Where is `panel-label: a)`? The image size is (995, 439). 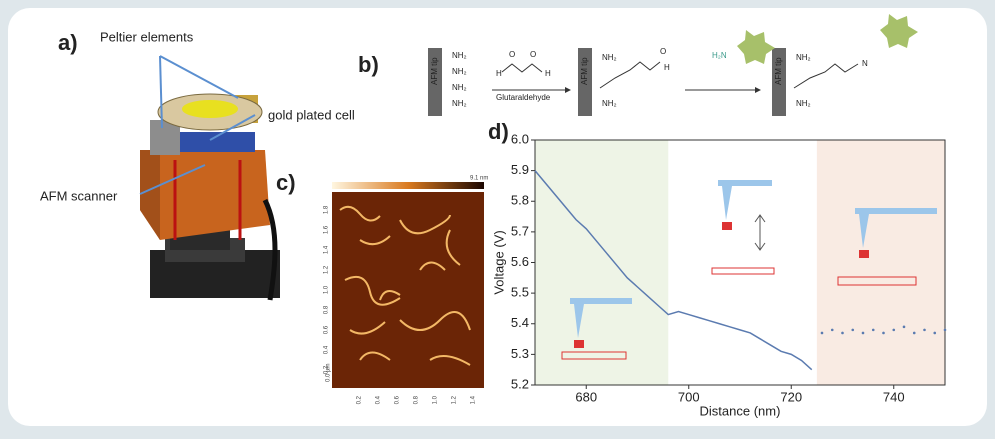 panel-label: a) is located at coordinates (68, 42).